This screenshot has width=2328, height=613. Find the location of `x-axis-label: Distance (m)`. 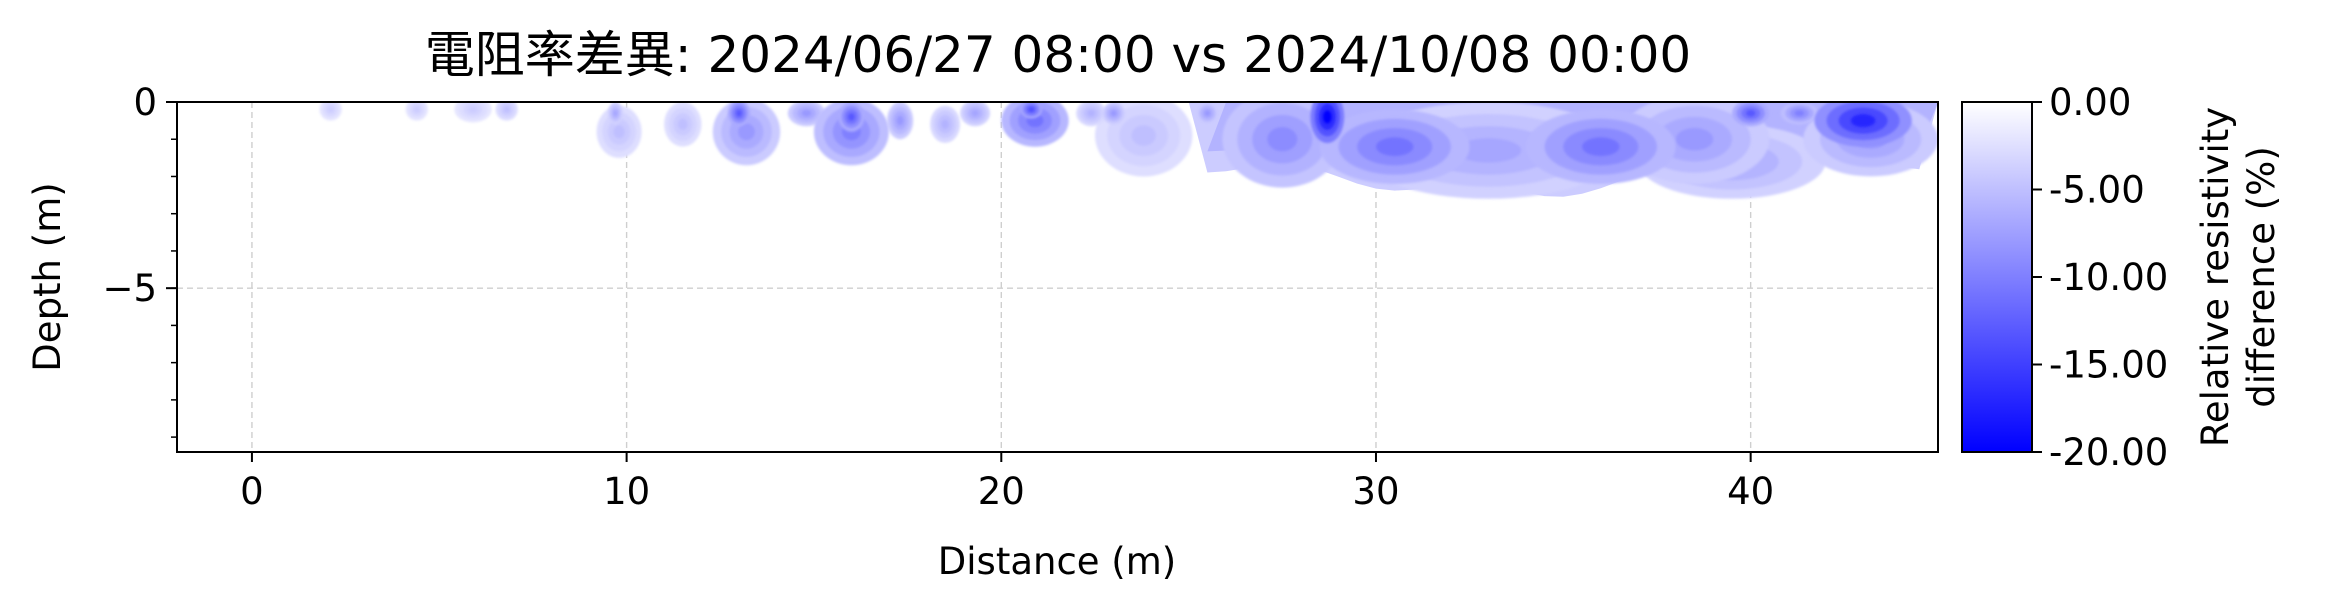

x-axis-label: Distance (m) is located at coordinates (1057, 561).